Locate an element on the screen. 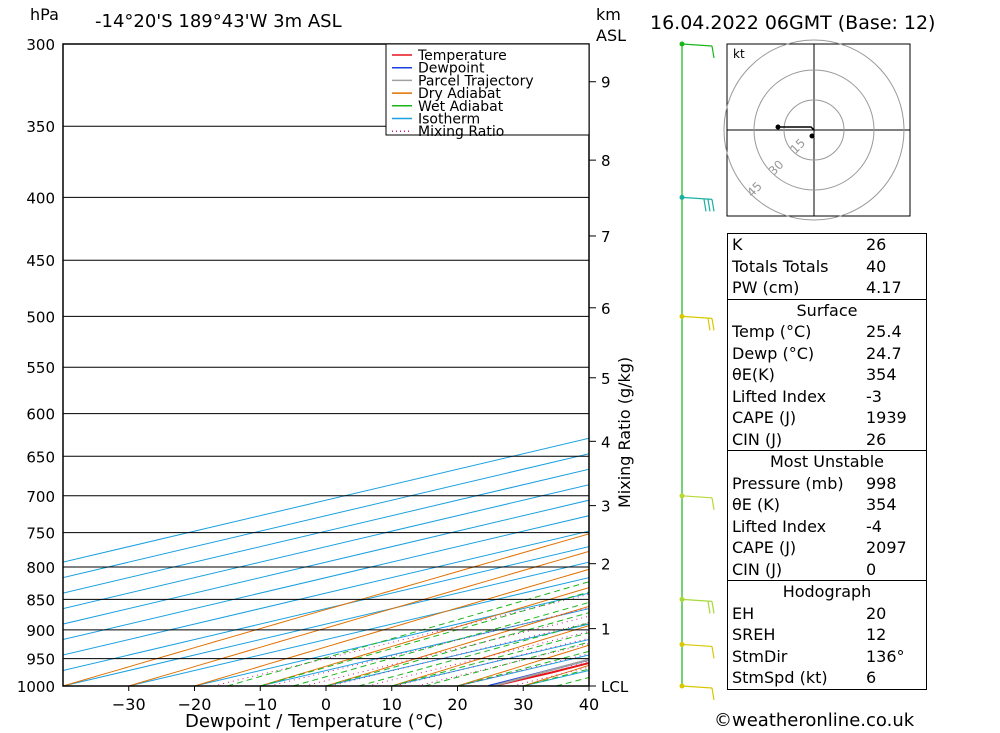  x-tick-label: −20 is located at coordinates (195, 704).